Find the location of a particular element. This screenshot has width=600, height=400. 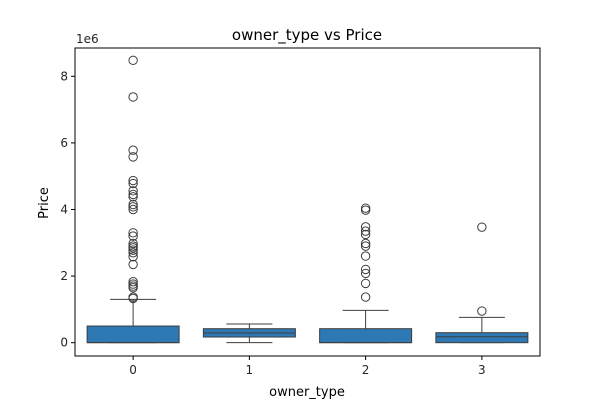

y-tick-label: 6 is located at coordinates (64, 143).